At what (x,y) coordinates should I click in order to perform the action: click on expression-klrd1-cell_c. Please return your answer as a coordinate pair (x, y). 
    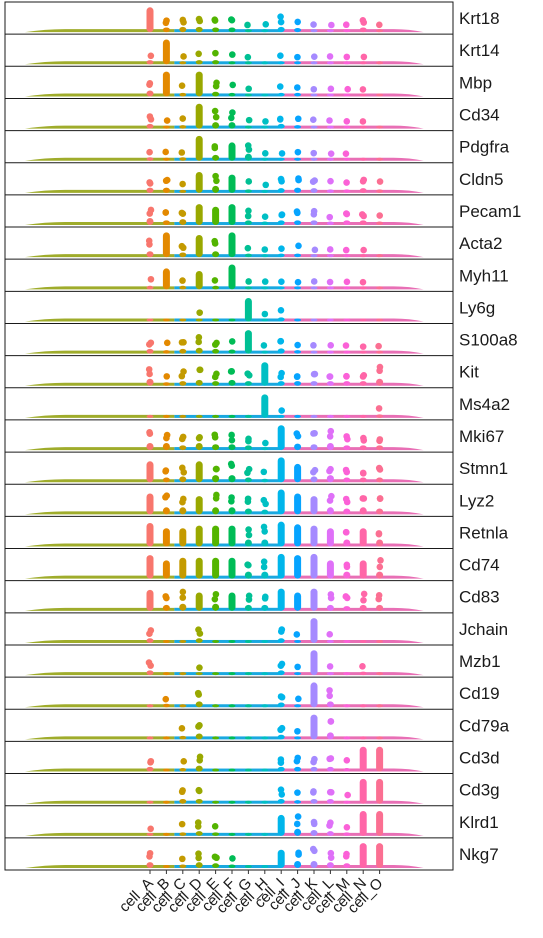
    Looking at the image, I should click on (182, 828).